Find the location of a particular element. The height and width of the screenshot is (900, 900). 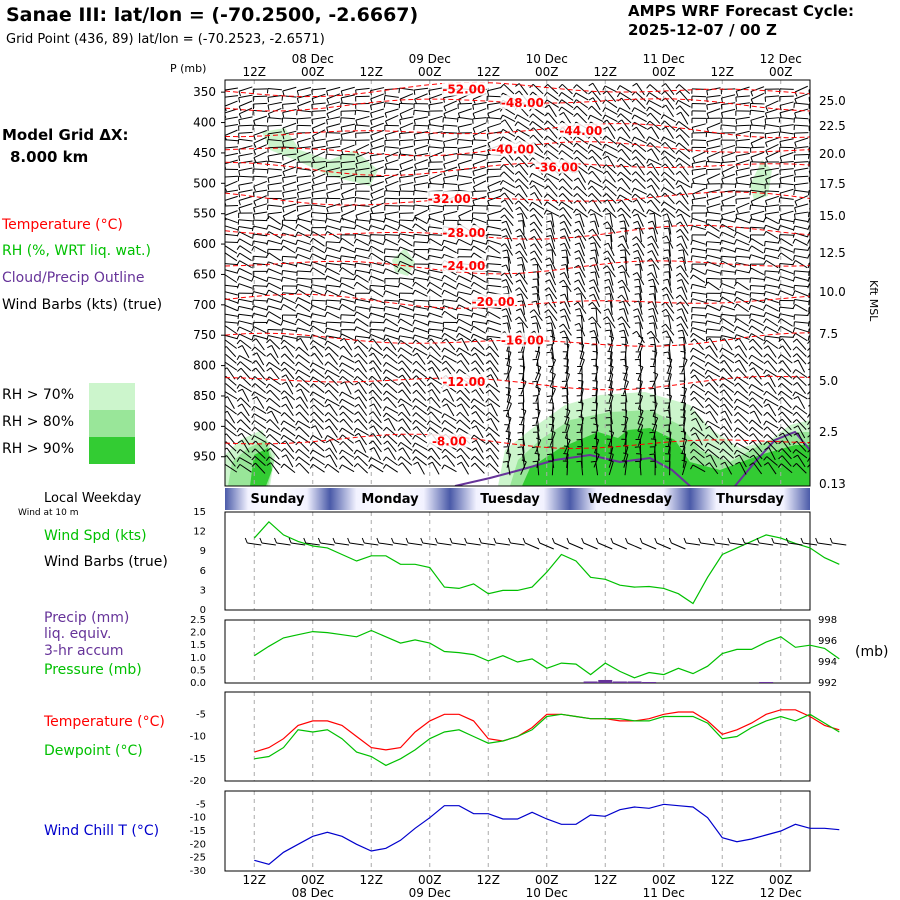

y-tick-label: 6 is located at coordinates (203, 571).